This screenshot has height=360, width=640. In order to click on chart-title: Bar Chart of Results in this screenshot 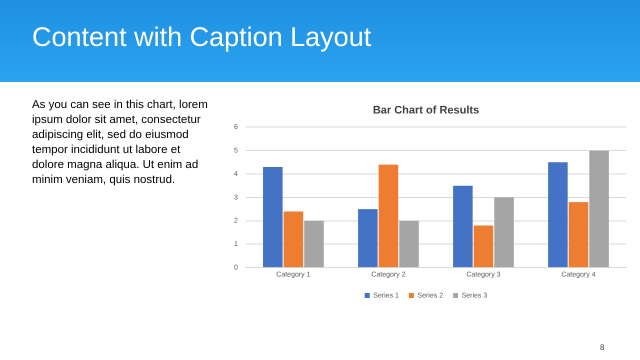, I will do `click(426, 110)`.